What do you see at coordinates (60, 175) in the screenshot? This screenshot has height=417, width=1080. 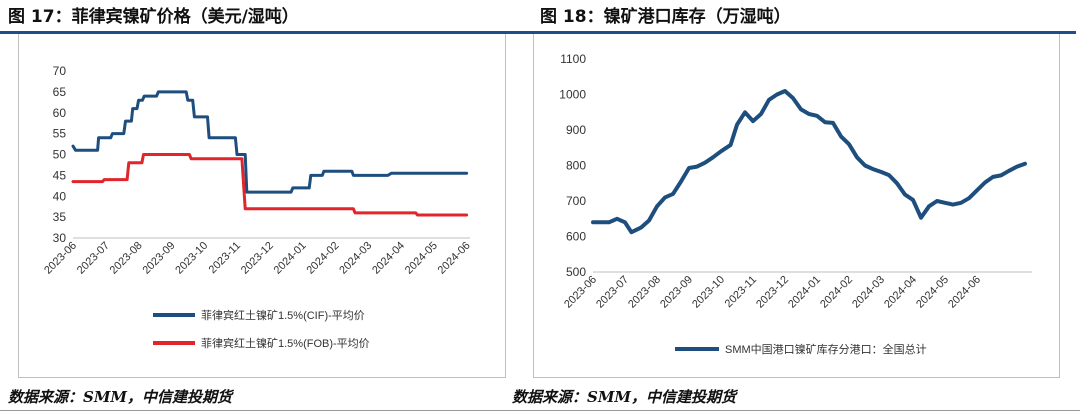 I see `y-tick-label: 45` at bounding box center [60, 175].